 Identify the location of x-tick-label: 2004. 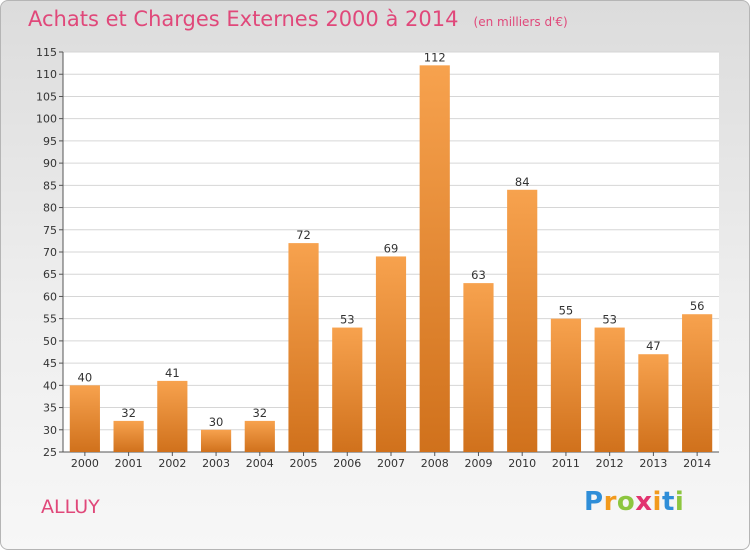
(260, 463).